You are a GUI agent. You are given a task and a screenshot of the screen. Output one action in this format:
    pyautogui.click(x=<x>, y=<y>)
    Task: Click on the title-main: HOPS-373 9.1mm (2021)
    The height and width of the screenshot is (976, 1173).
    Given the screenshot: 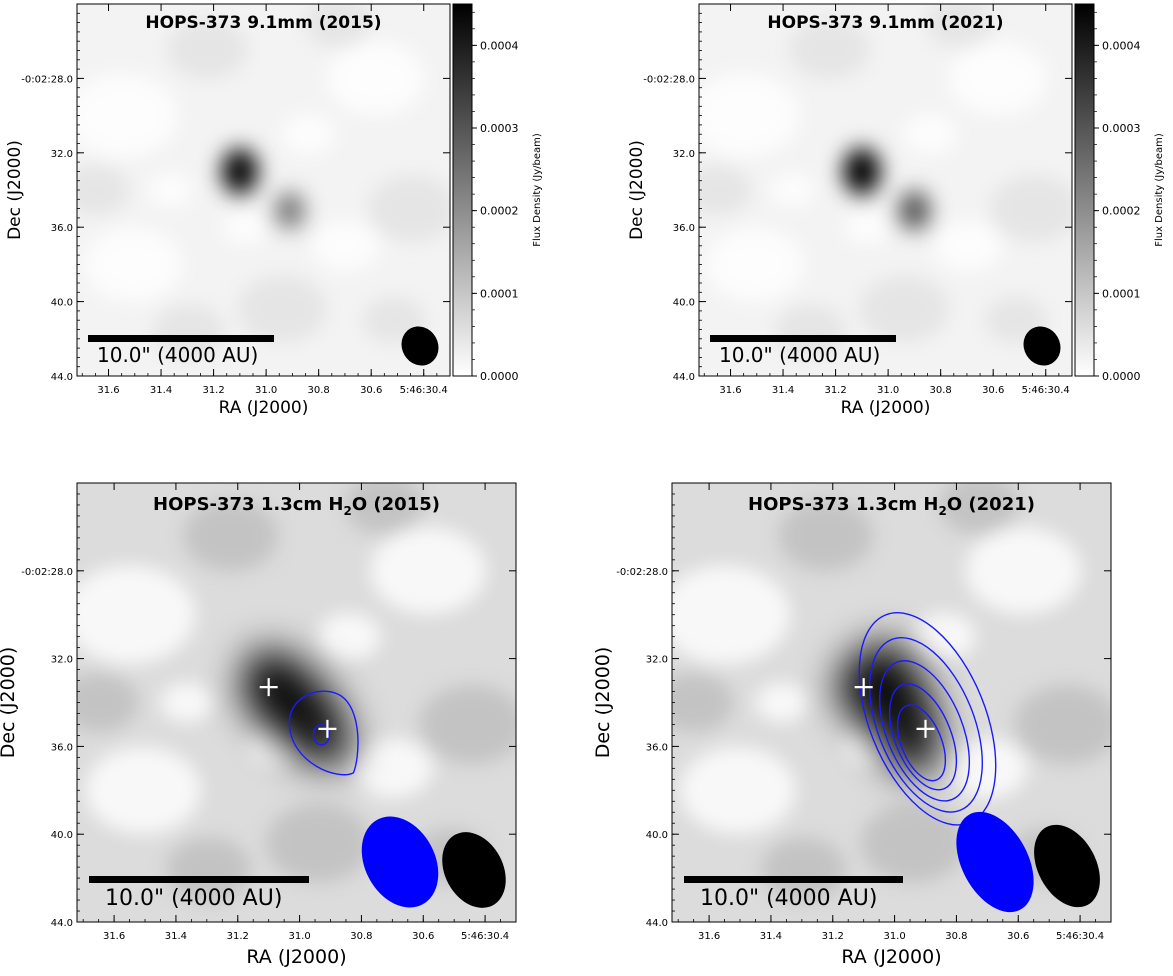 What is the action you would take?
    pyautogui.click(x=885, y=23)
    